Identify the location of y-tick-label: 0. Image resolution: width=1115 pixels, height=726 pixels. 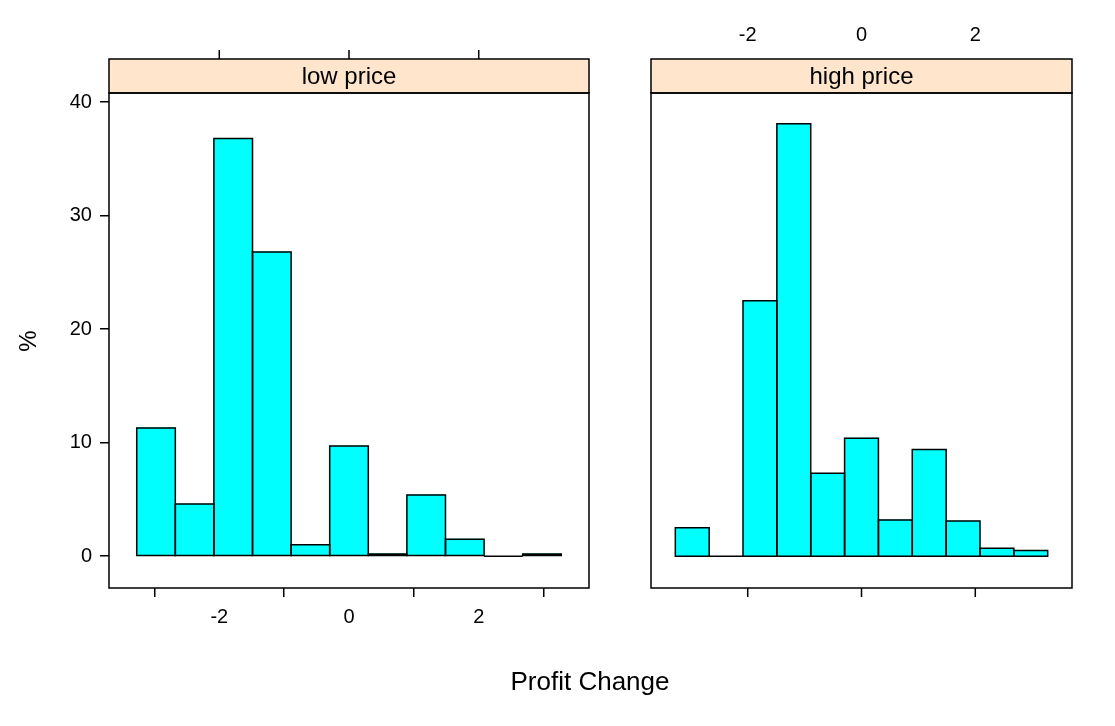
(86, 554).